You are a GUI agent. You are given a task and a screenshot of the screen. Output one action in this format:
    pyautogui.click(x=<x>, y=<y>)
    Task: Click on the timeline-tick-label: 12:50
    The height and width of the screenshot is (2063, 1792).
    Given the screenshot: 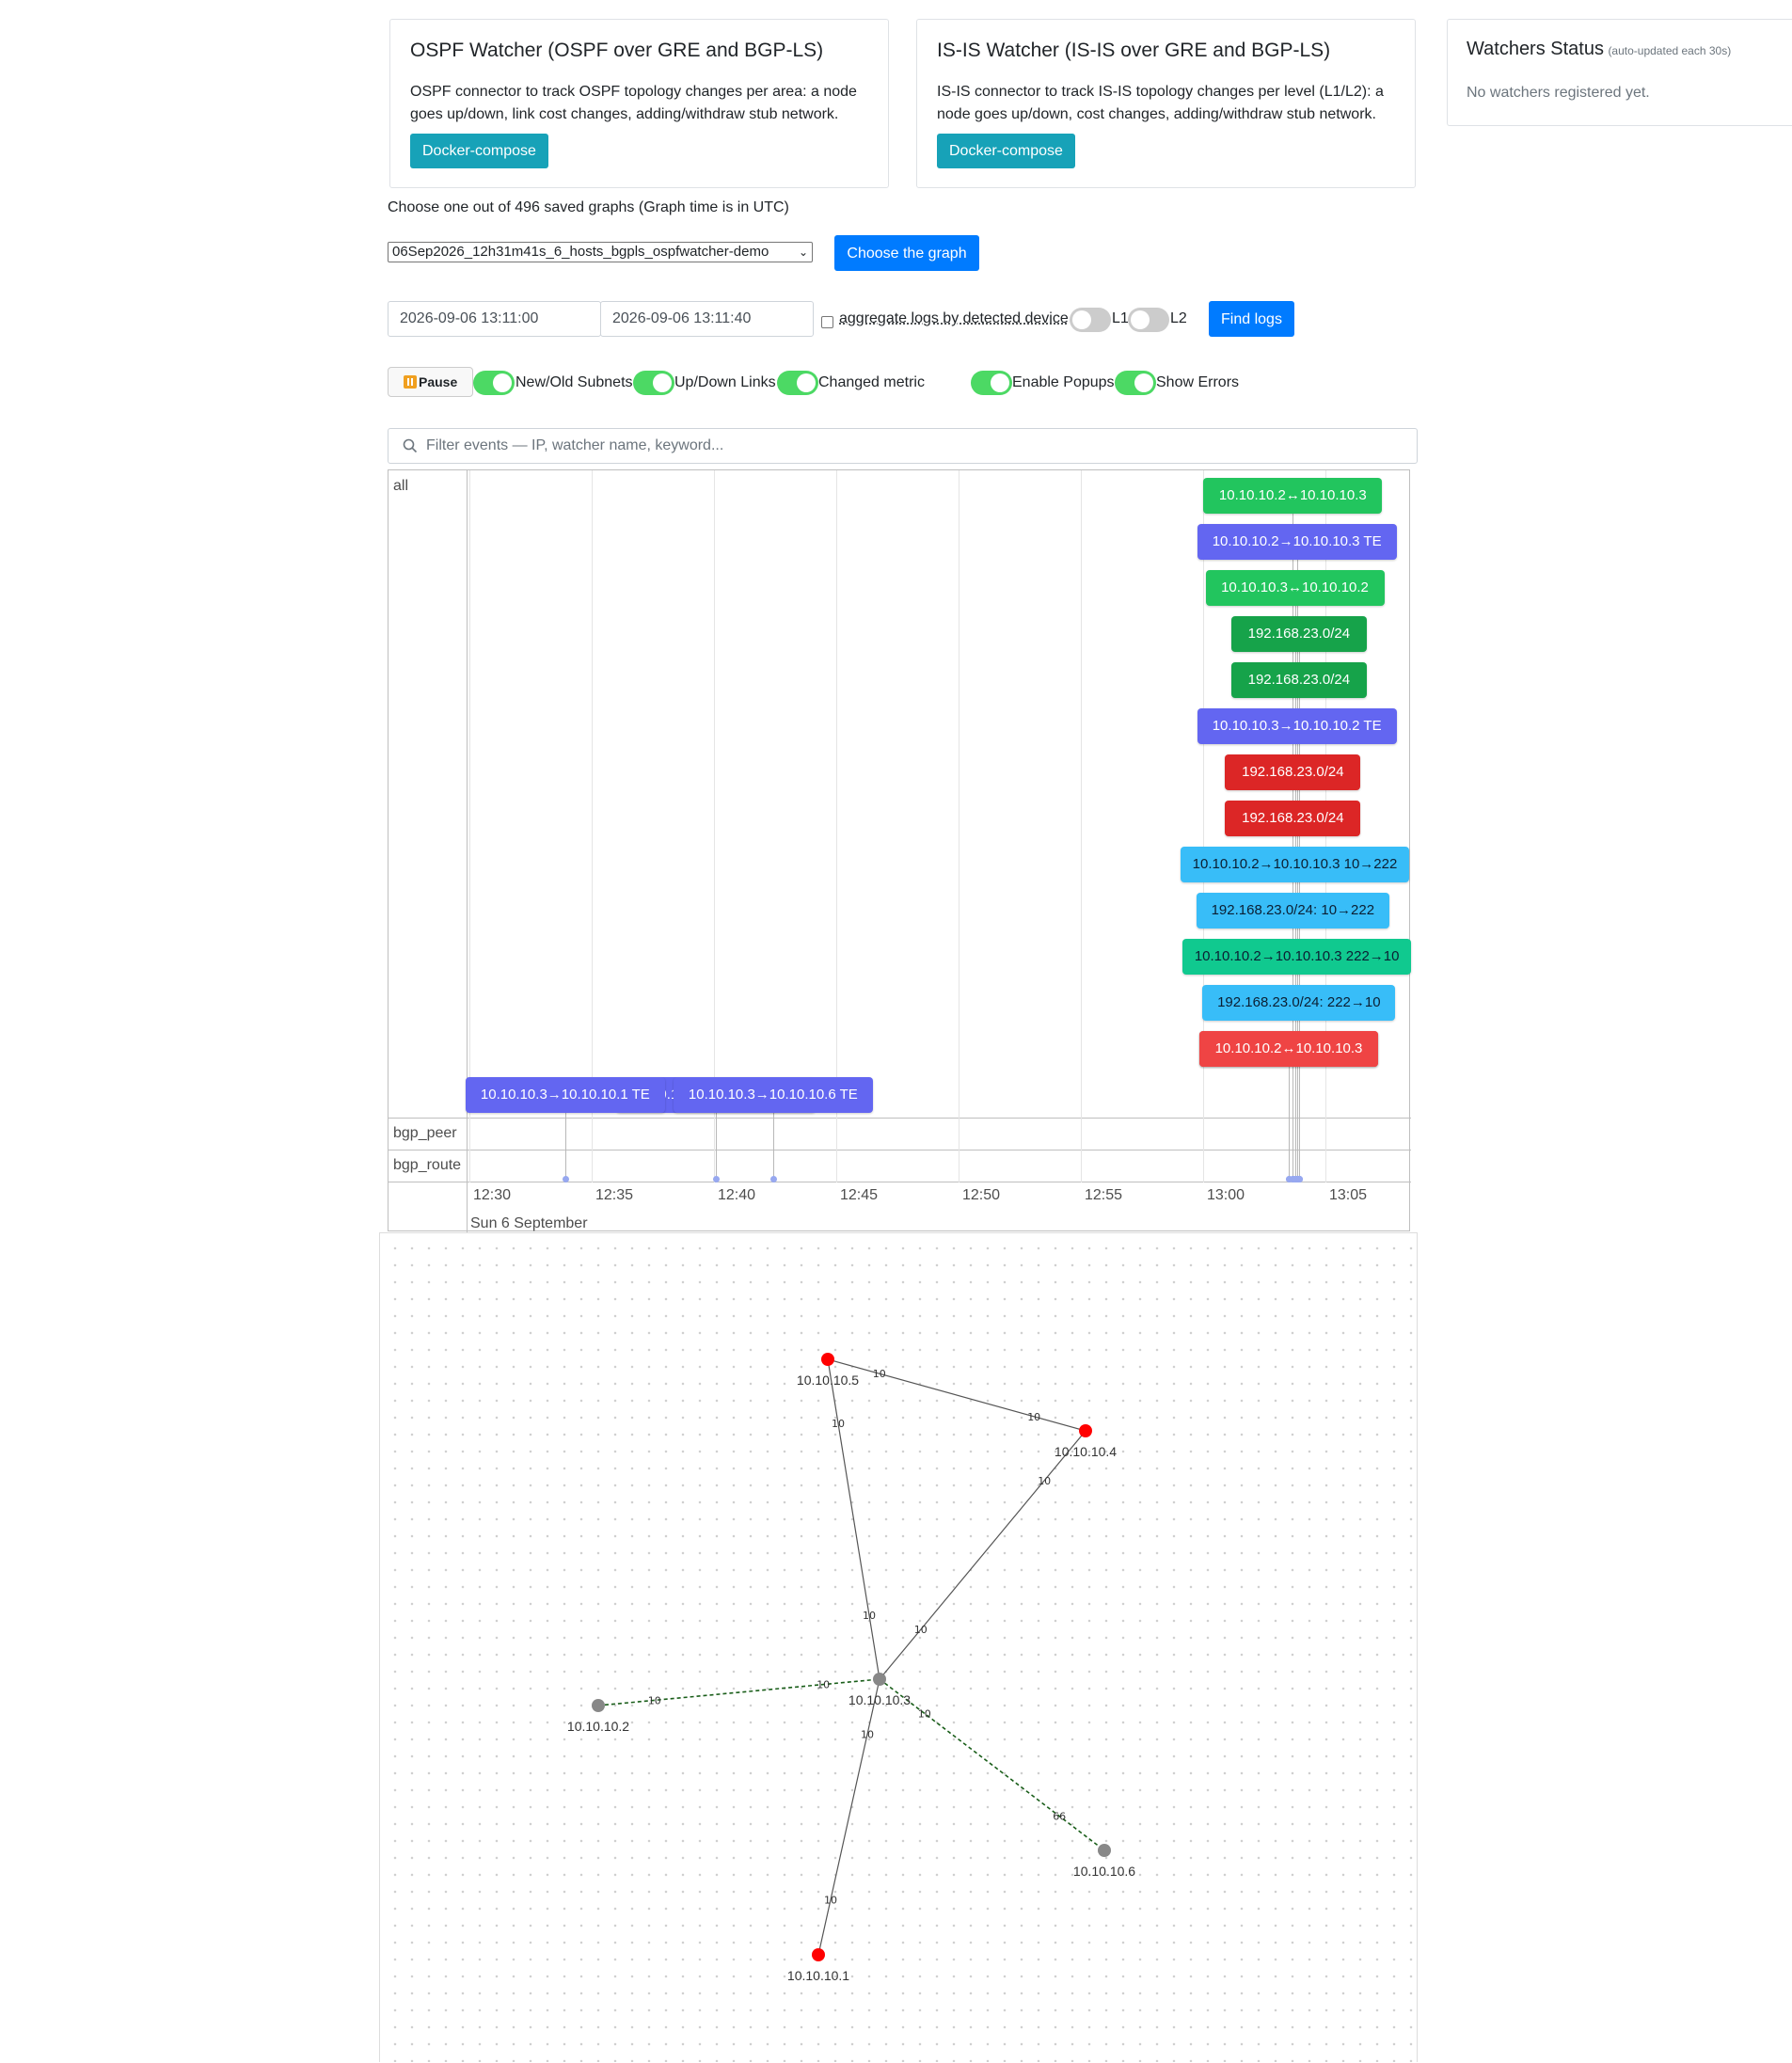 What is the action you would take?
    pyautogui.click(x=982, y=1195)
    